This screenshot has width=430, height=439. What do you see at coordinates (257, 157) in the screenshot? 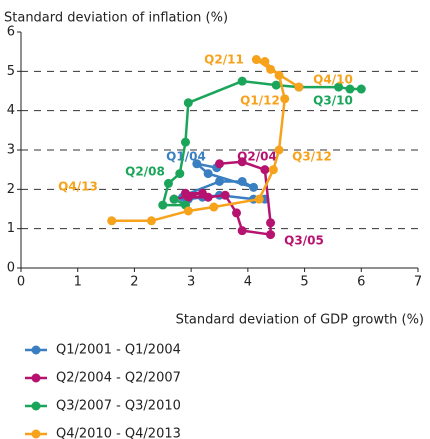
I see `annotation: Q2/04` at bounding box center [257, 157].